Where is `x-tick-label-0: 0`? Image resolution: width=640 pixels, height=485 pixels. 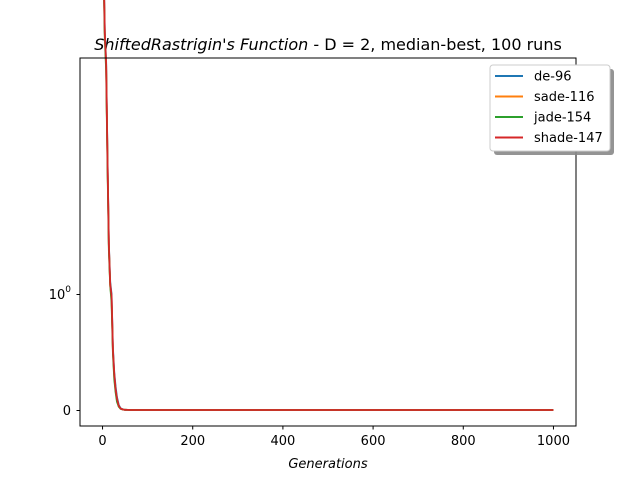 x-tick-label-0: 0 is located at coordinates (102, 441).